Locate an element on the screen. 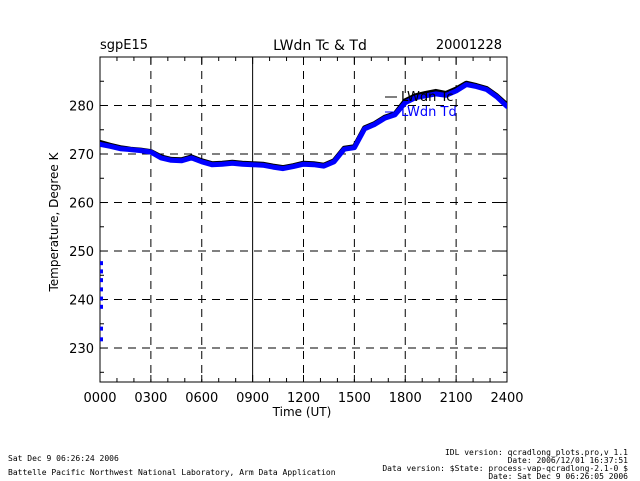  x-tick-label: 0900 is located at coordinates (252, 398).